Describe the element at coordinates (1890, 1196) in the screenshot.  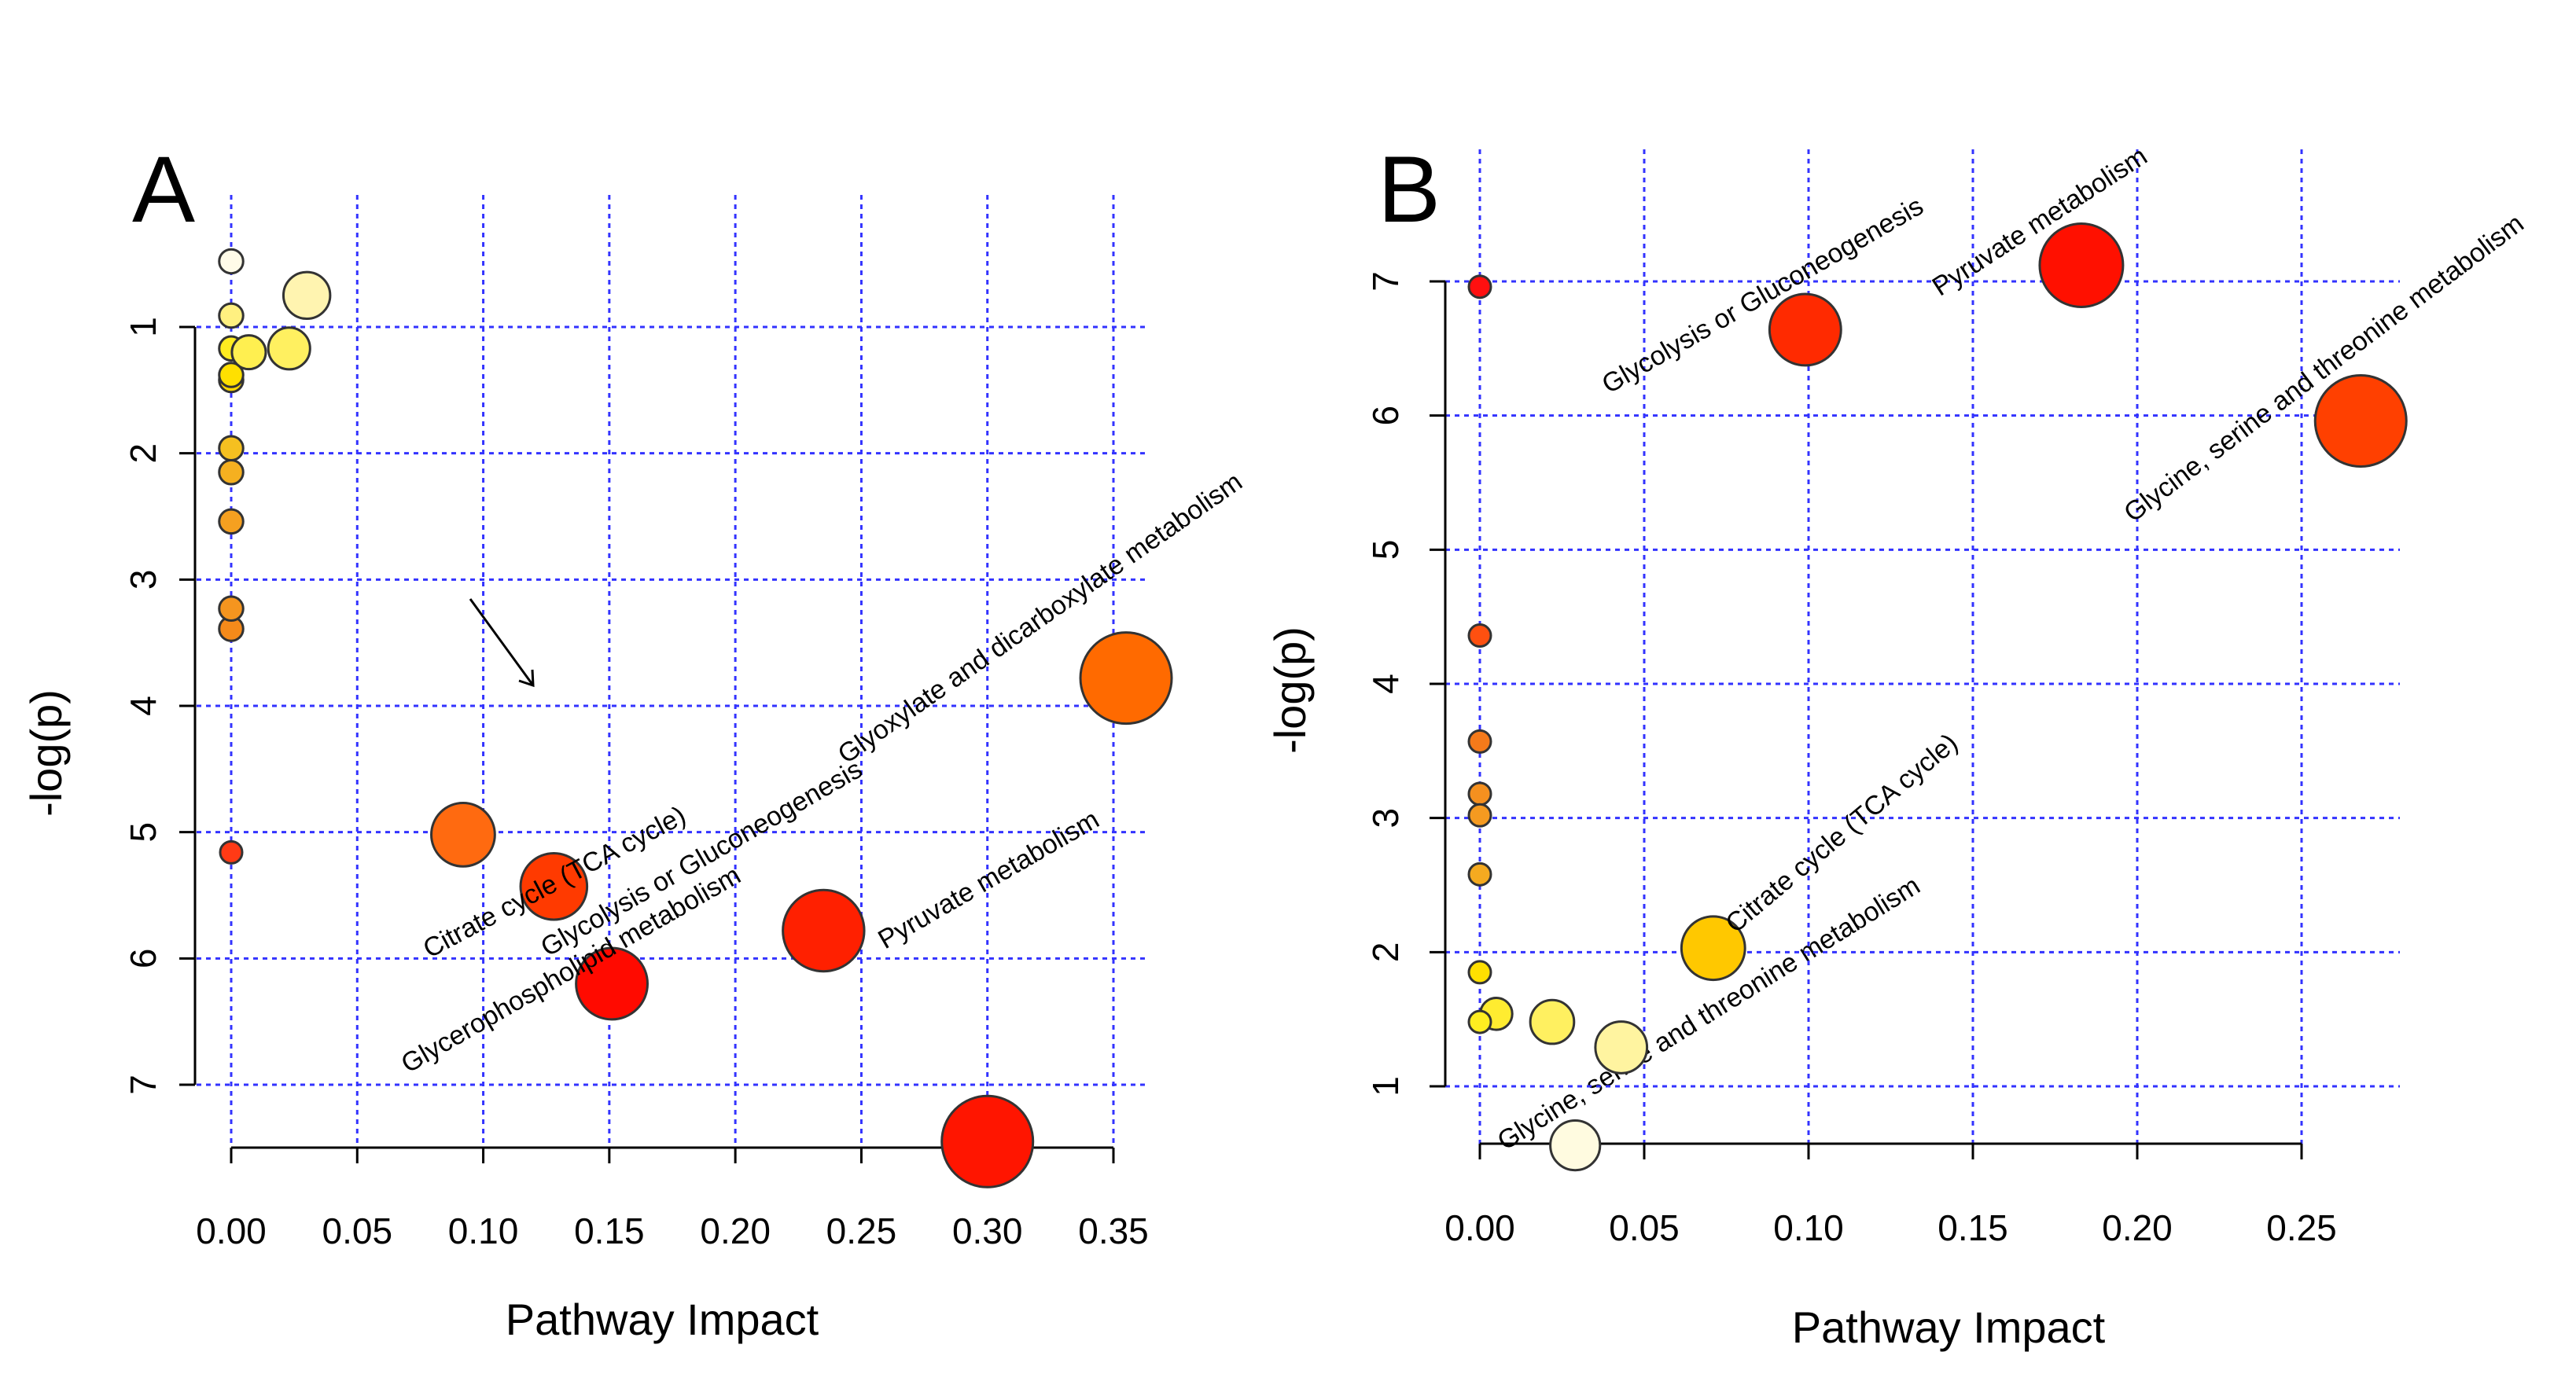
I see `panel-b-x-ticks: 0.00 0.05 0.10 0.15 0.20 0.25` at that location.